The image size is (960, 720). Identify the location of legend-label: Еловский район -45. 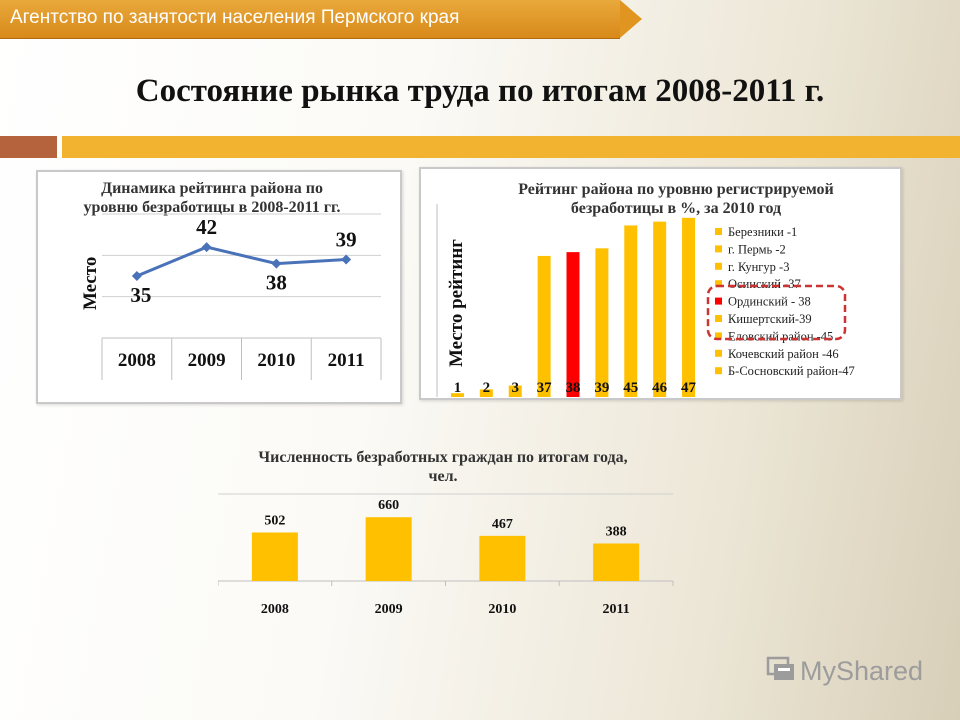
(780, 336).